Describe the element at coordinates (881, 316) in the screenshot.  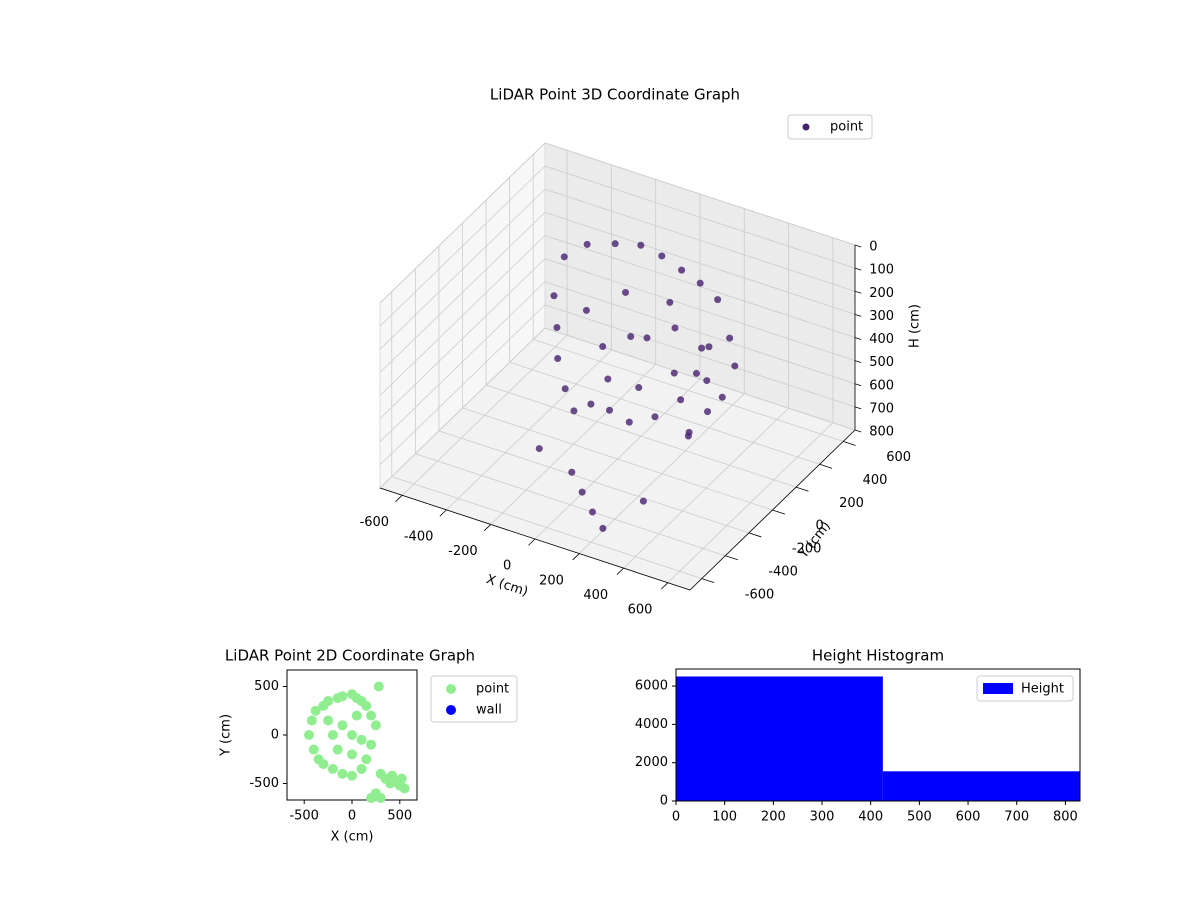
I see `tick-label: 300` at that location.